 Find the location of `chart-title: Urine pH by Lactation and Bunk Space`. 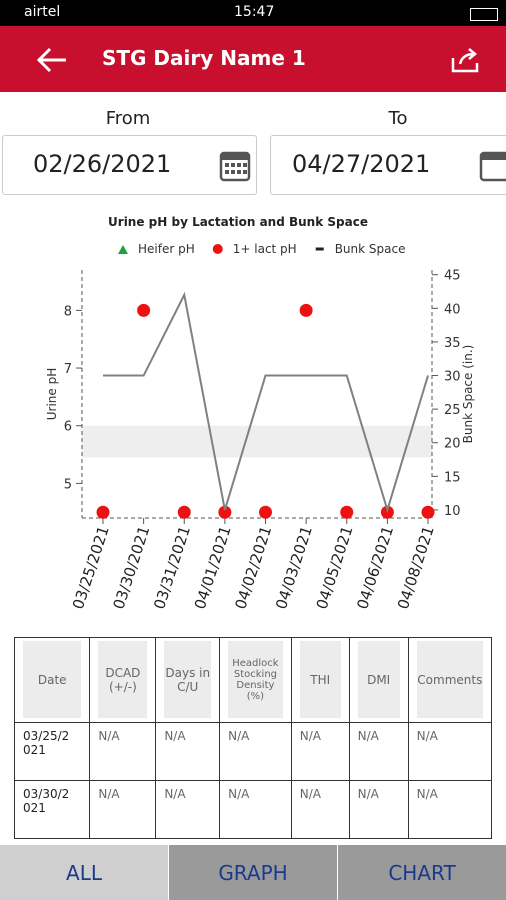

chart-title: Urine pH by Lactation and Bunk Space is located at coordinates (238, 222).